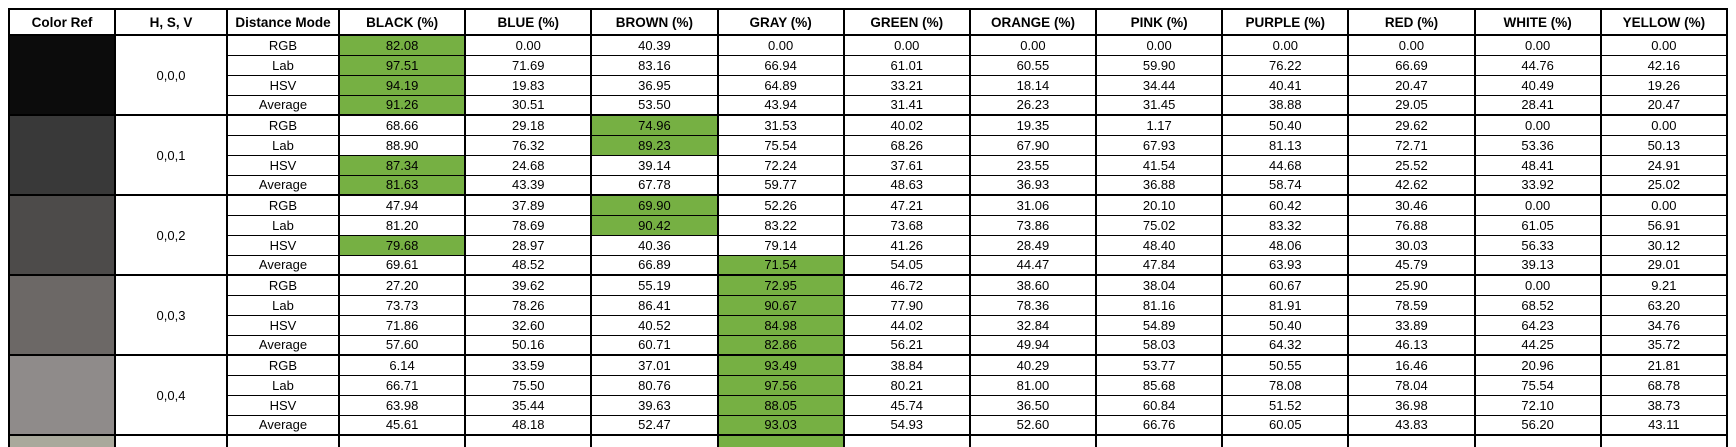 This screenshot has width=1736, height=447. What do you see at coordinates (1664, 305) in the screenshot?
I see `value-cell: 63.20` at bounding box center [1664, 305].